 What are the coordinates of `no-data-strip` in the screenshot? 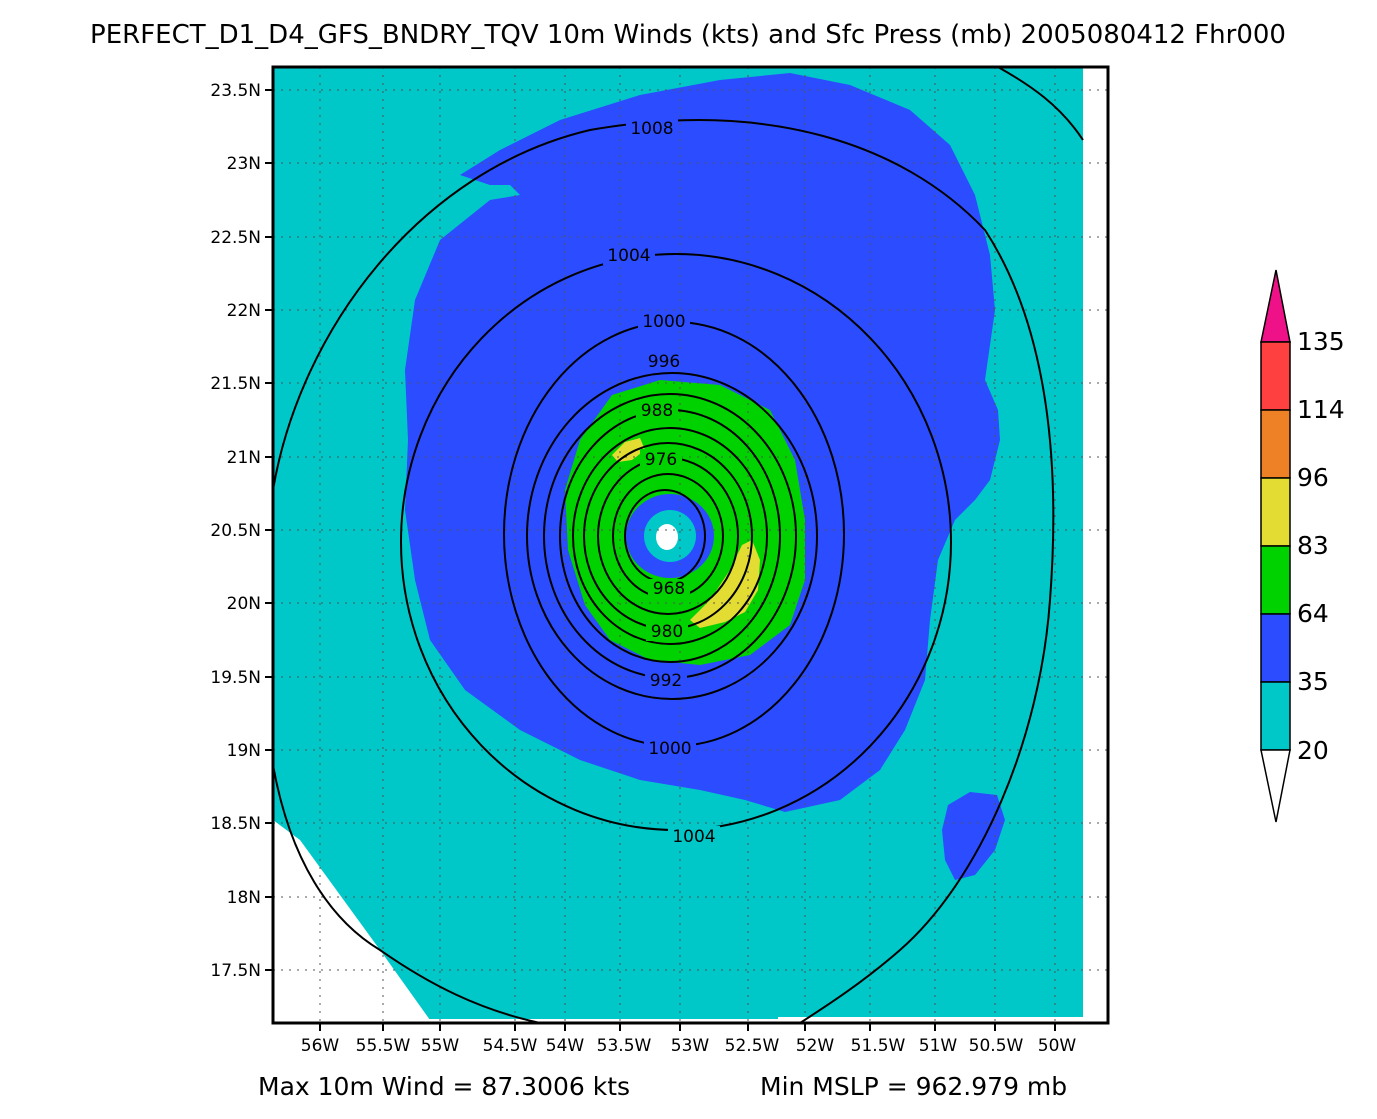 It's located at (1095, 545).